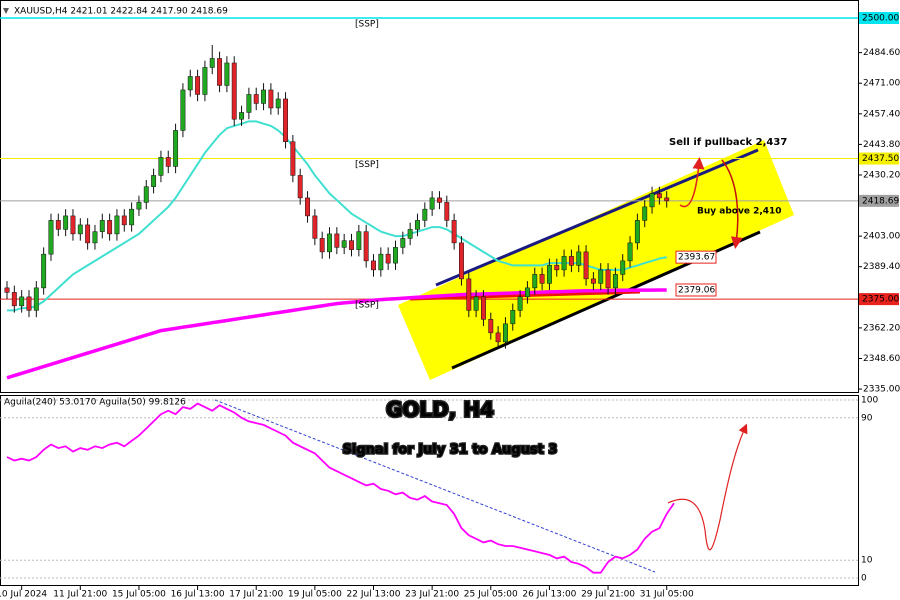 Image resolution: width=900 pixels, height=600 pixels. What do you see at coordinates (881, 53) in the screenshot?
I see `y-tick-label: 2484.60` at bounding box center [881, 53].